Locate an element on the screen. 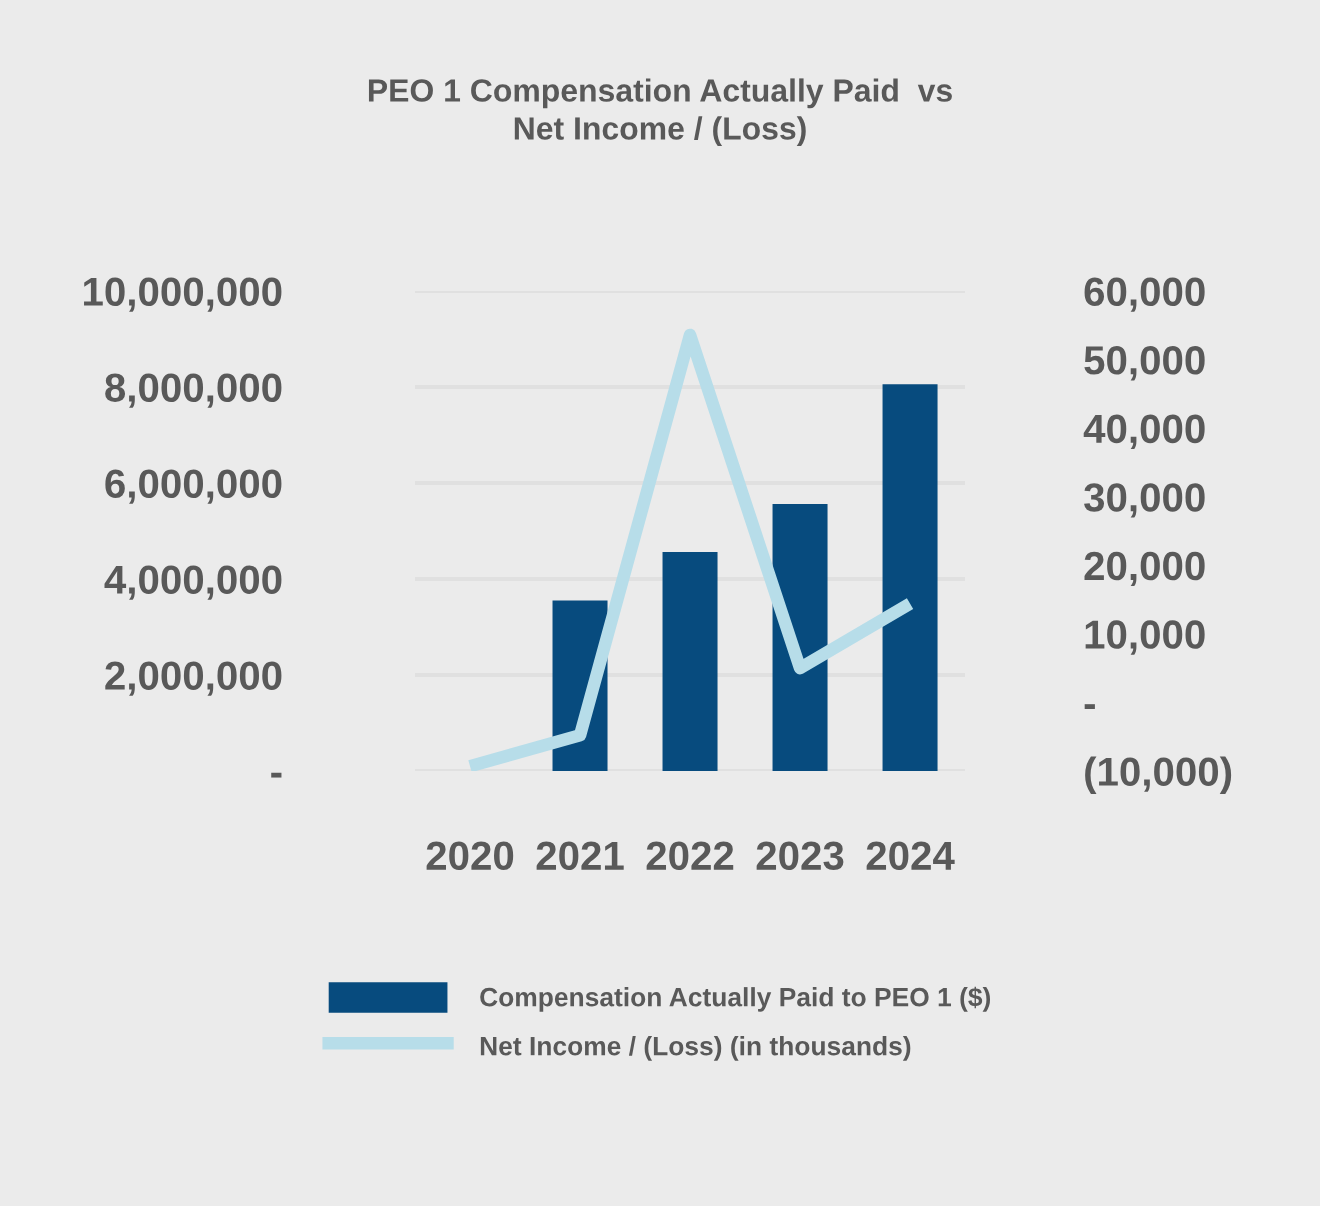 The height and width of the screenshot is (1206, 1320). y2-tick-label: - is located at coordinates (1089, 706).